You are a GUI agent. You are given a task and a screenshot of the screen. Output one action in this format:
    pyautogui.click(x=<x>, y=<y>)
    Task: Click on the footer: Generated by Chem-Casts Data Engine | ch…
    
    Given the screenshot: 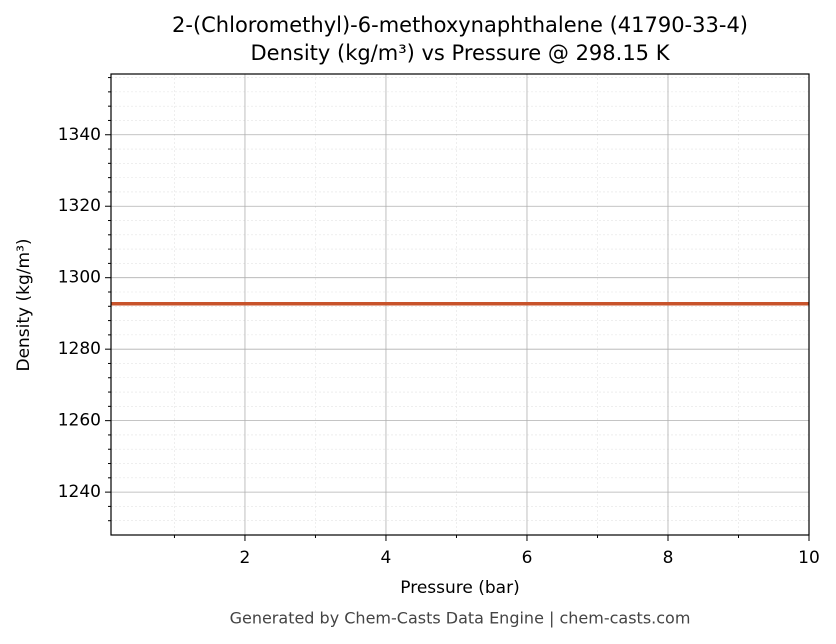 What is the action you would take?
    pyautogui.click(x=460, y=618)
    